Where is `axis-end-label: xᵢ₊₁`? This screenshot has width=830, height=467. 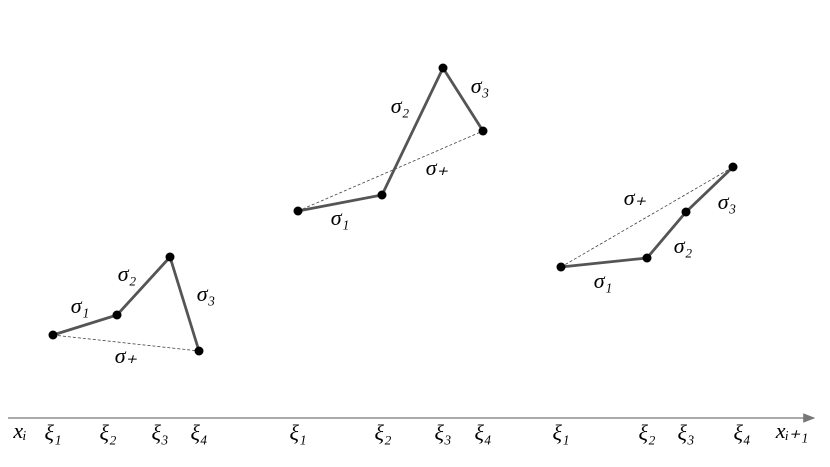 axis-end-label: xᵢ₊₁ is located at coordinates (792, 430).